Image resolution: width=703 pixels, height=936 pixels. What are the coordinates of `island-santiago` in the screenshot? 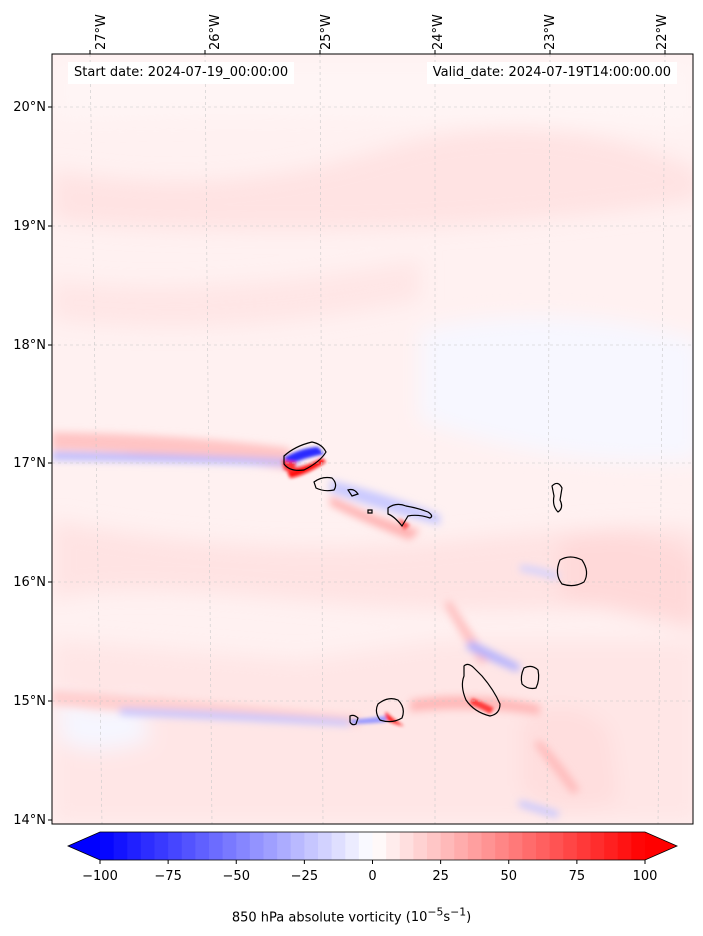 It's located at (481, 690).